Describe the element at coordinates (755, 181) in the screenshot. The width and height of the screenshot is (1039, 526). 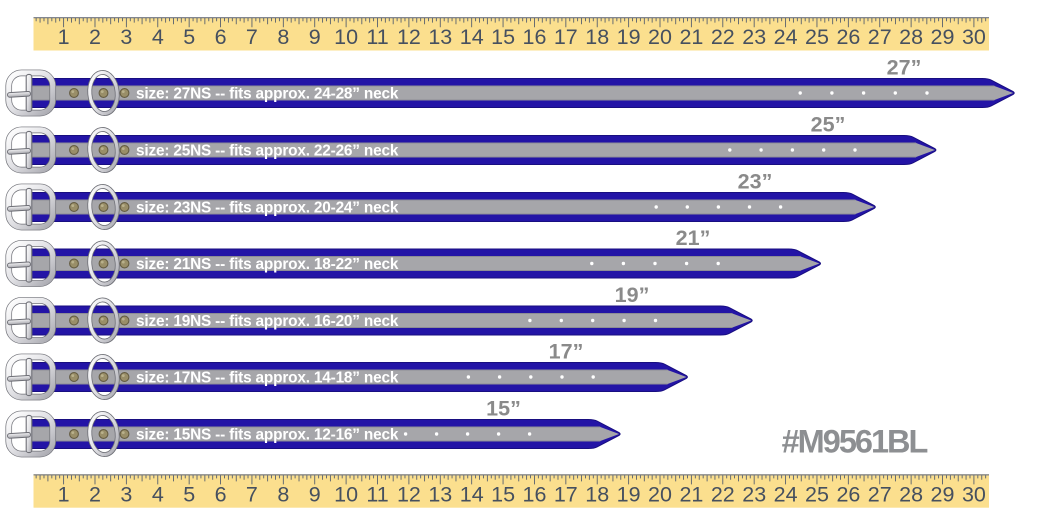
I see `svg-text: 23”` at that location.